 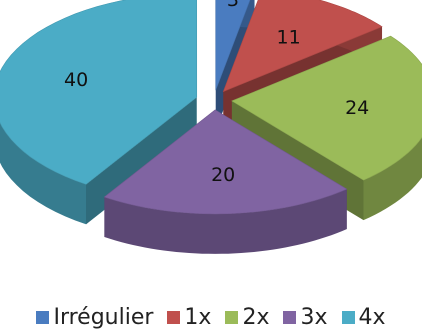 I want to click on data-label: 40, so click(x=76, y=80).